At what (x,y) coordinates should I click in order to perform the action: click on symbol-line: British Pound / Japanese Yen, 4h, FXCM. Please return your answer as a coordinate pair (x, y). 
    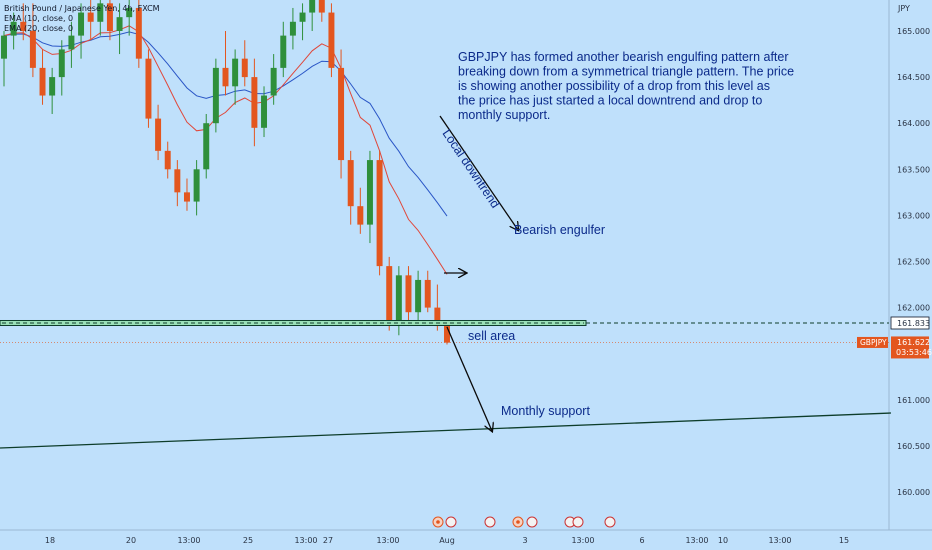
    Looking at the image, I should click on (82, 8).